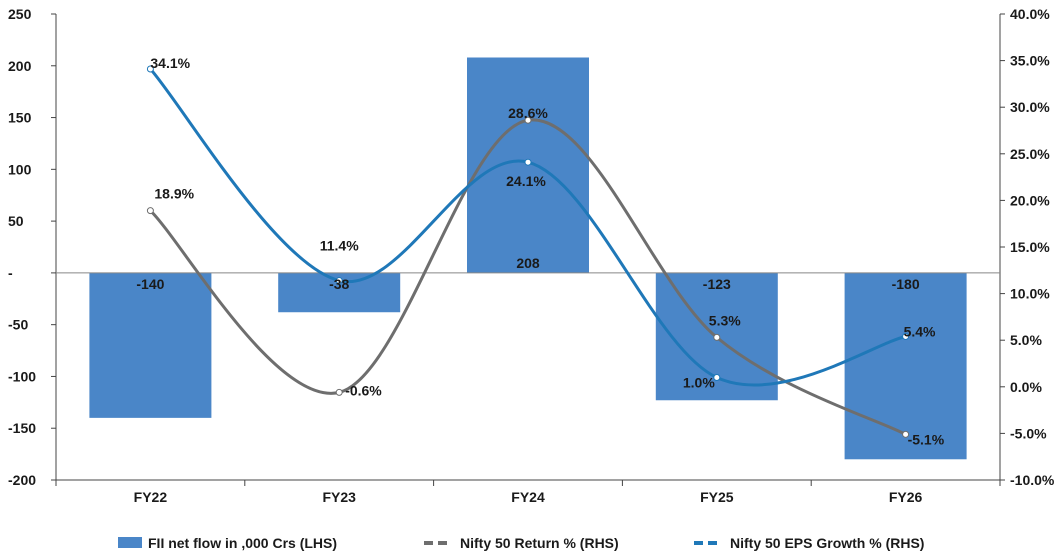  I want to click on x-tick-label: FY23, so click(339, 497).